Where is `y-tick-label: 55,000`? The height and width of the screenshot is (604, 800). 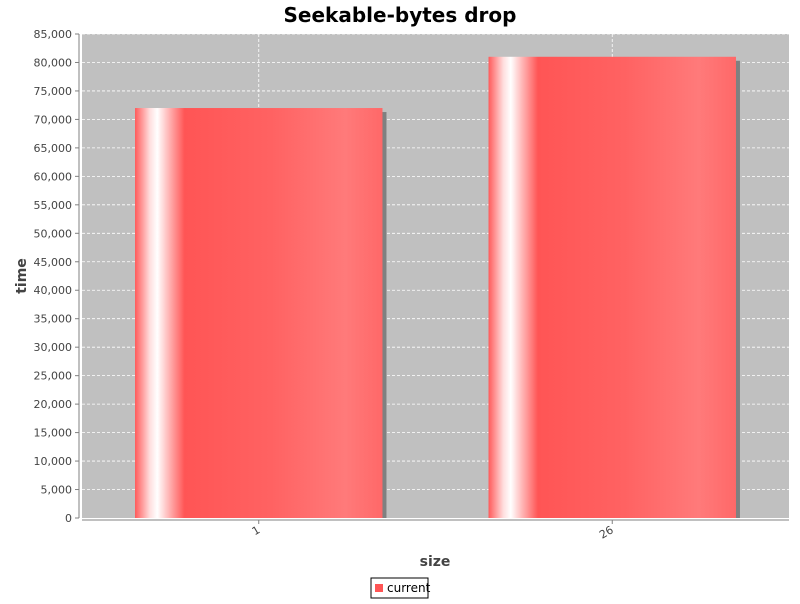 y-tick-label: 55,000 is located at coordinates (53, 205).